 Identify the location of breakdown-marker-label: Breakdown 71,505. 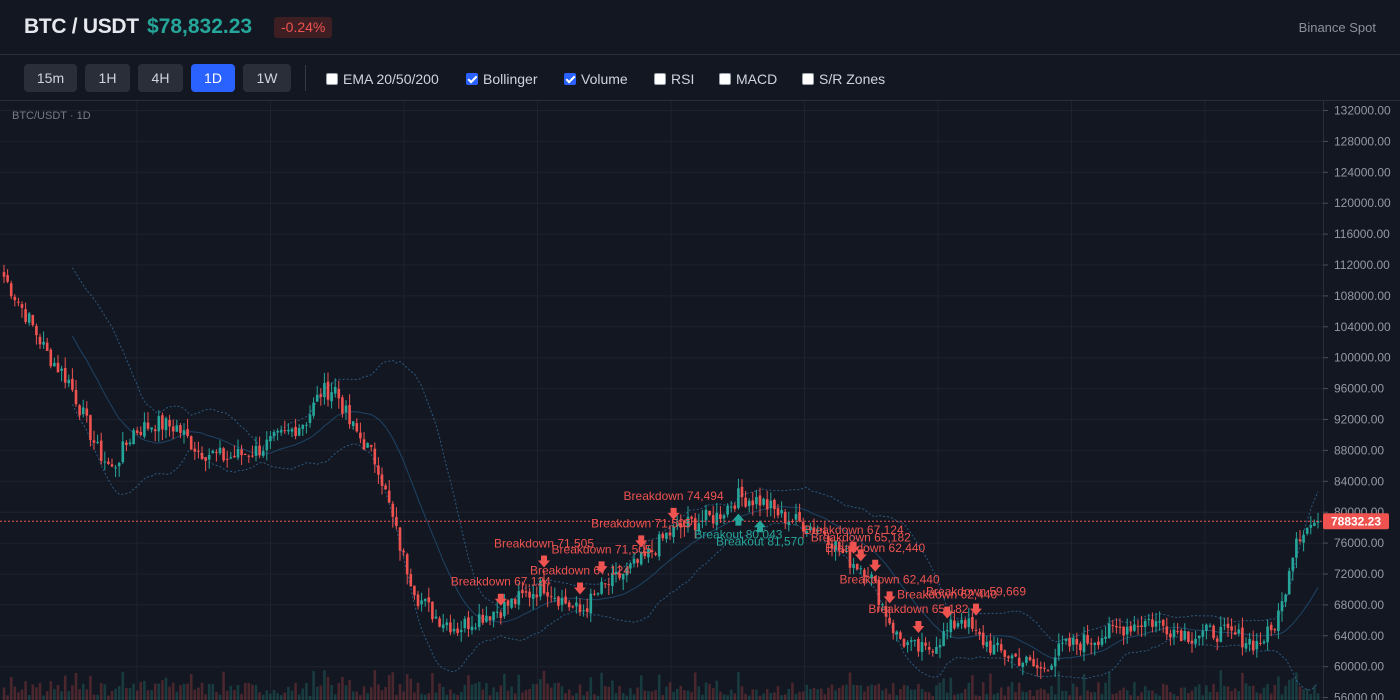
(544, 543).